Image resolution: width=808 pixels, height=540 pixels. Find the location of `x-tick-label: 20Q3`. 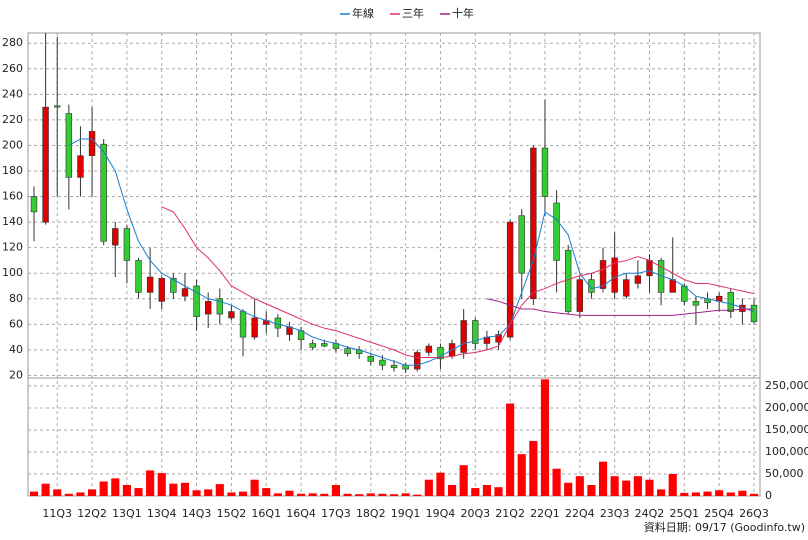

x-tick-label: 20Q3 is located at coordinates (475, 513).